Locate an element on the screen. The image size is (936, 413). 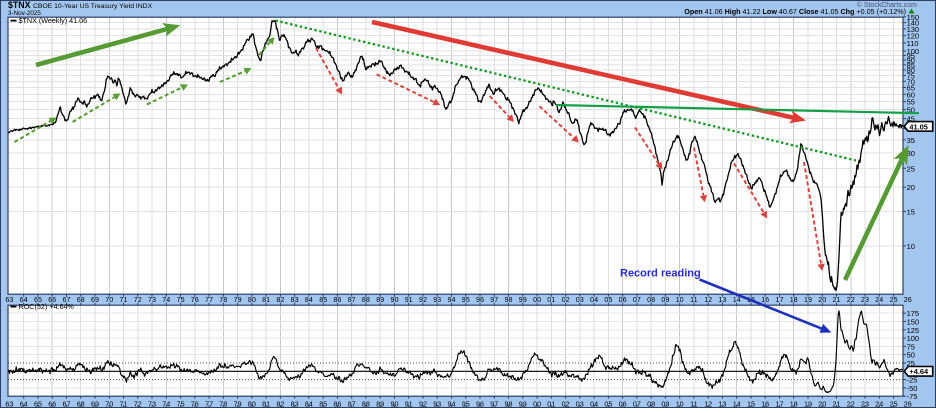
svg-text: 15 is located at coordinates (911, 212).